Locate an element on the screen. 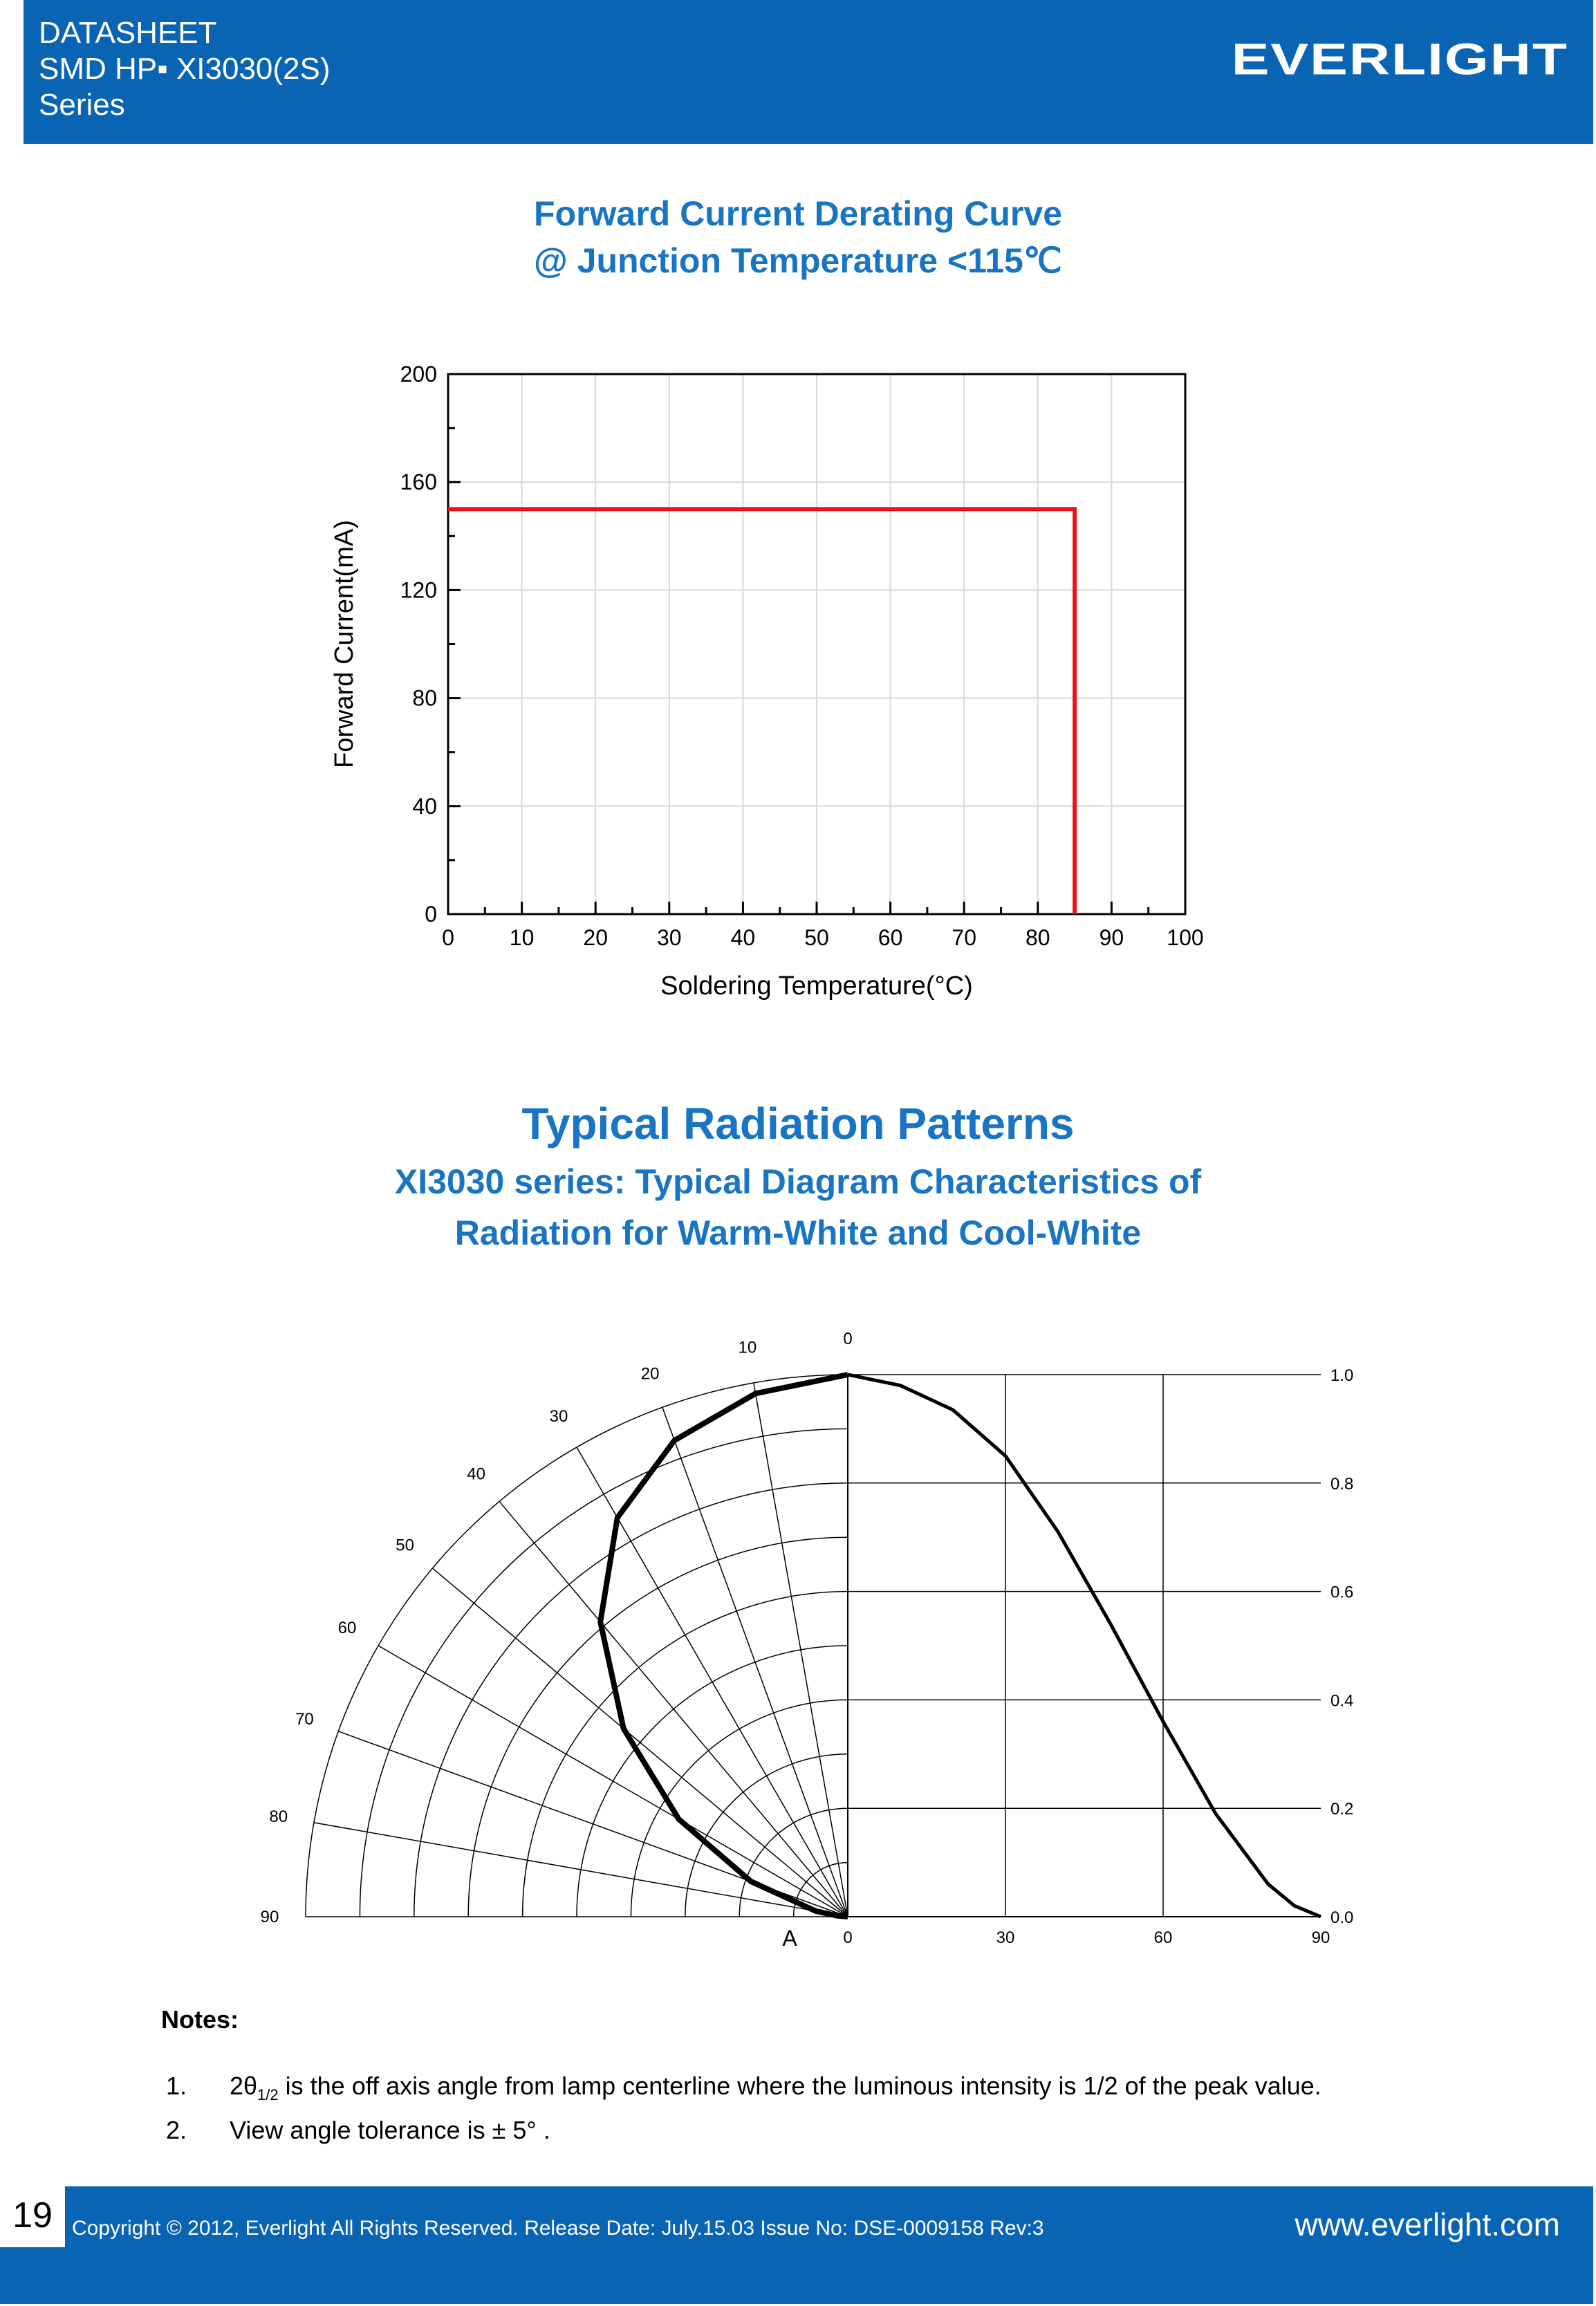 This screenshot has width=1596, height=2306. everlight-logo: EVERLIGHT is located at coordinates (1400, 59).